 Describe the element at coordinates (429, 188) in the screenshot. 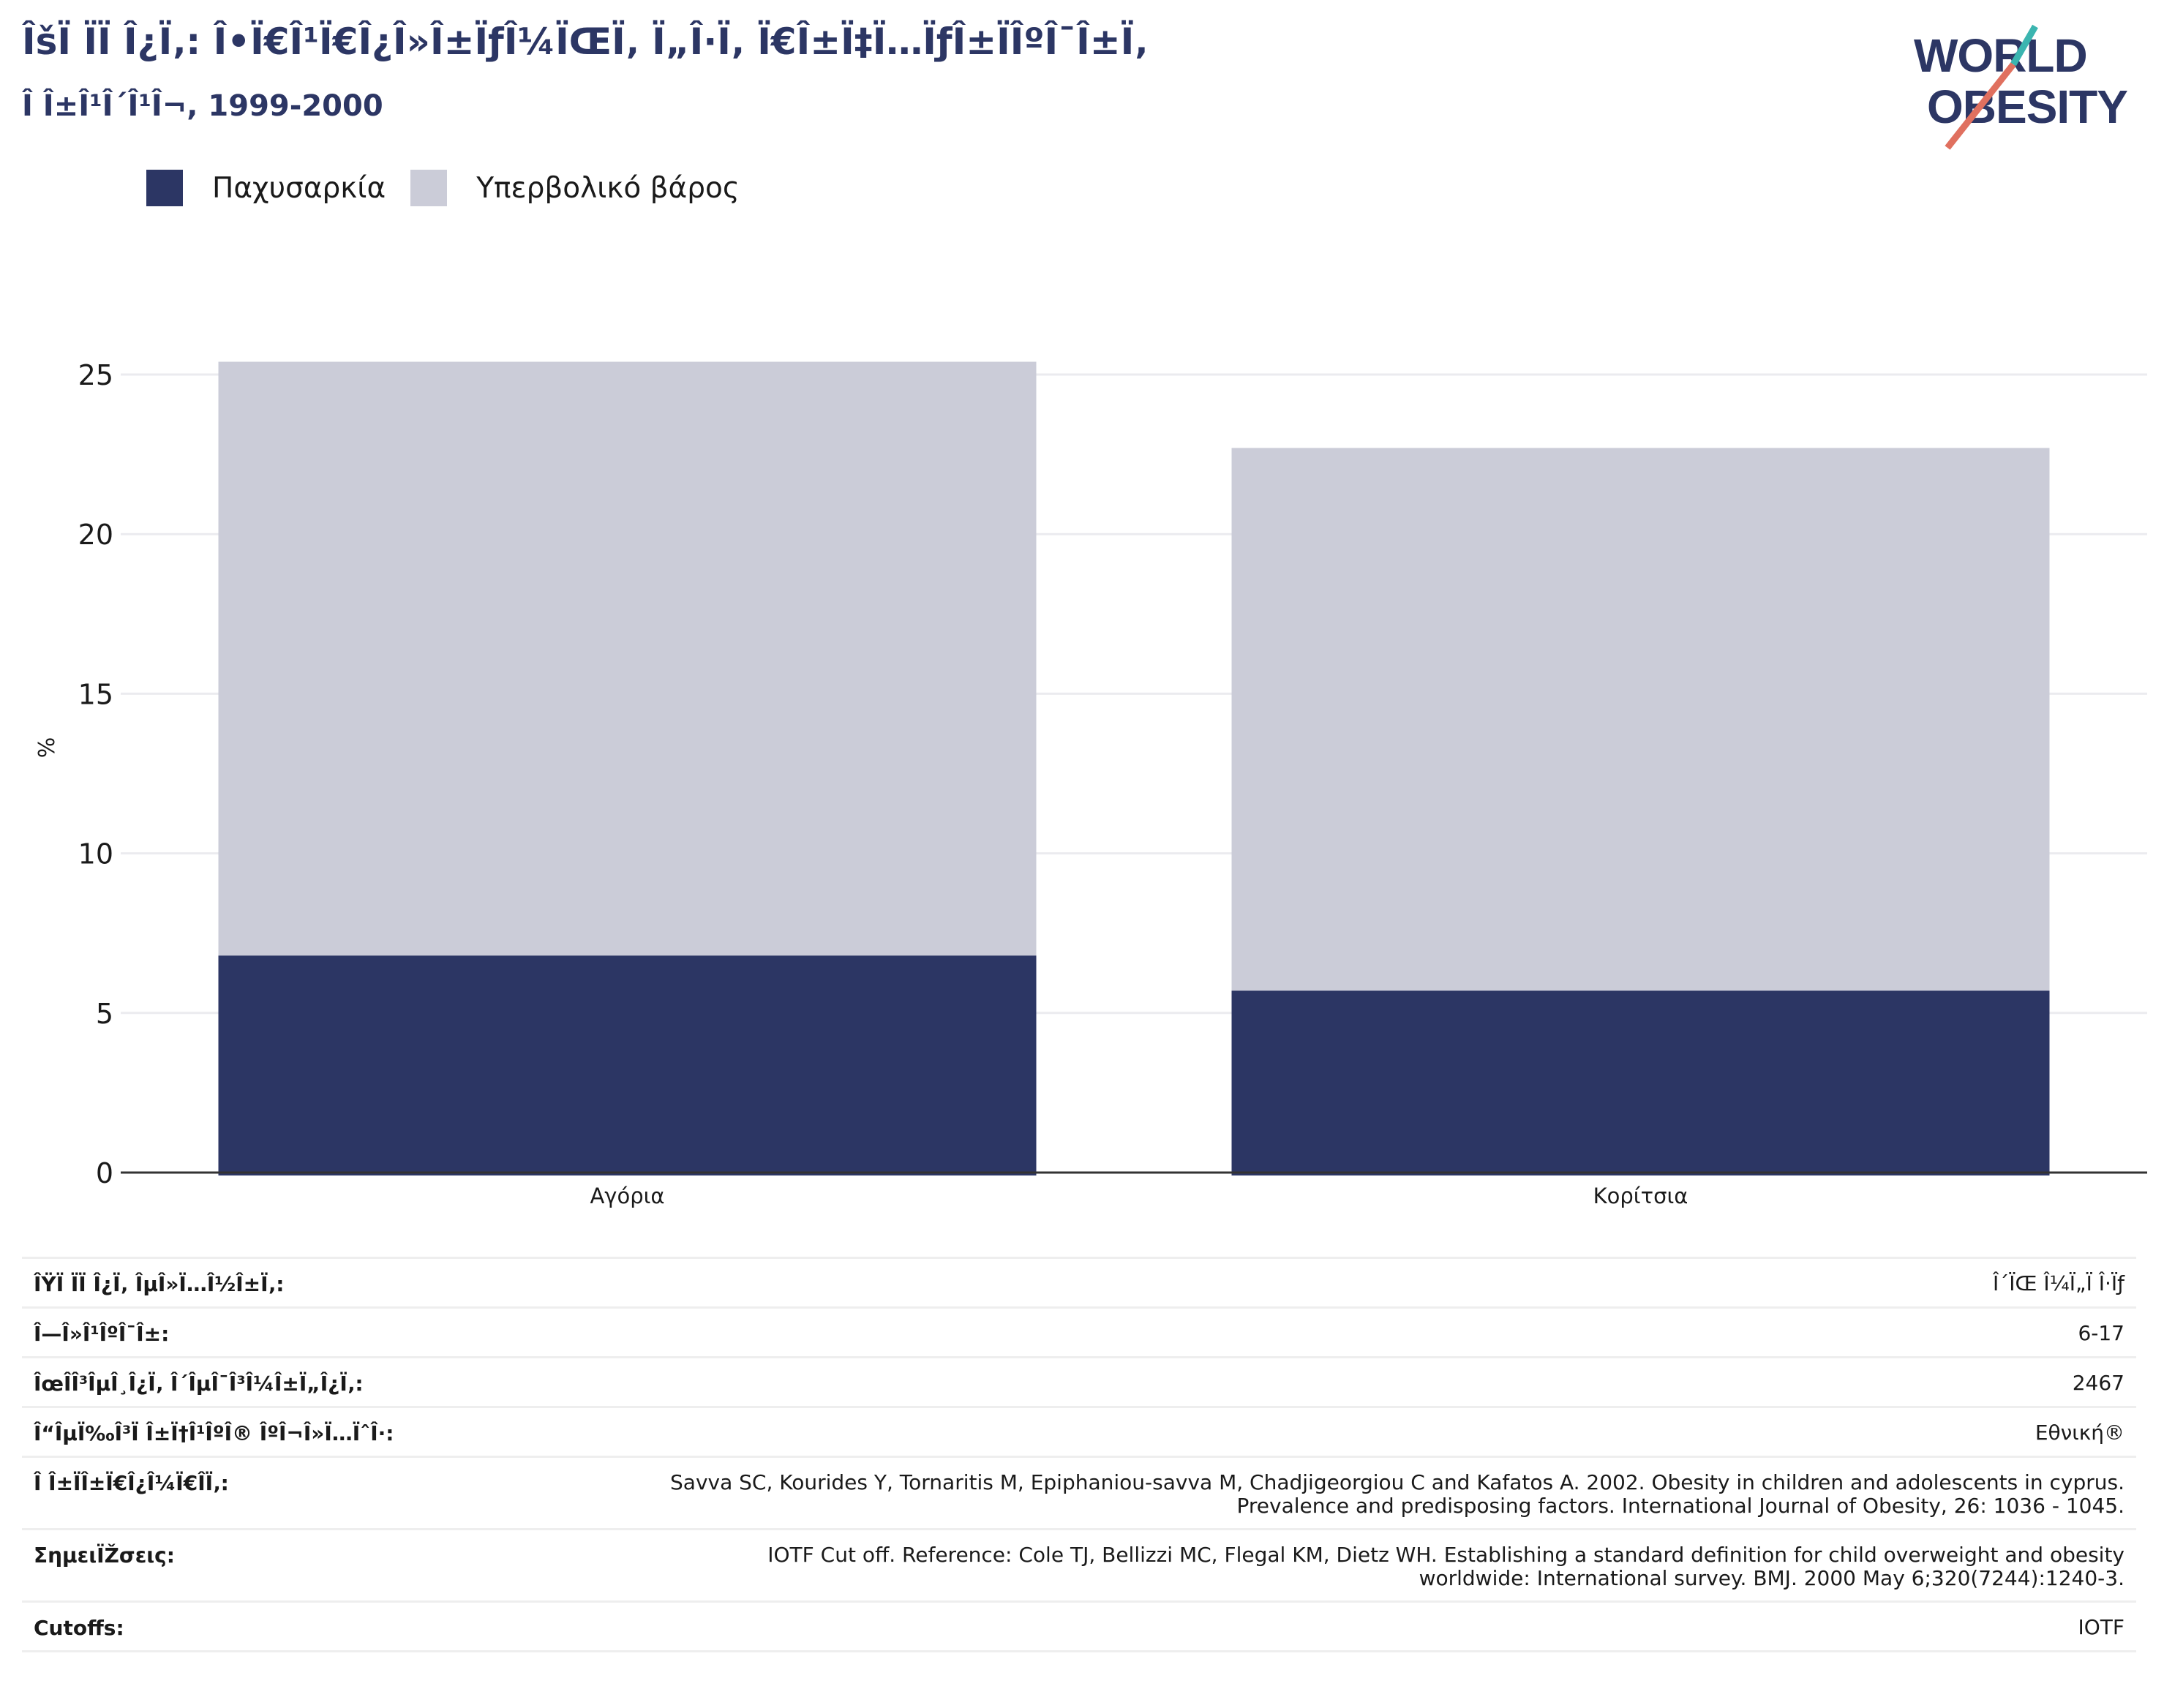

I see `legend-swatch-overweight` at that location.